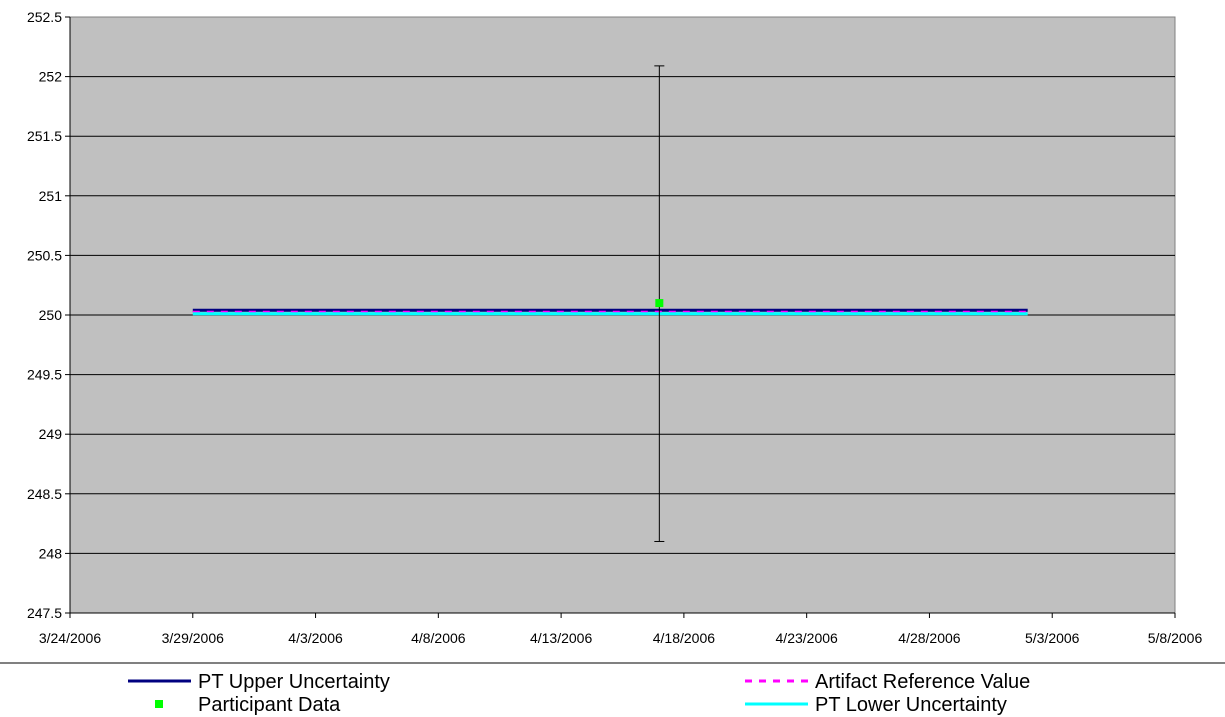 This screenshot has width=1225, height=717. I want to click on y-tick-label: 250.5, so click(44, 255).